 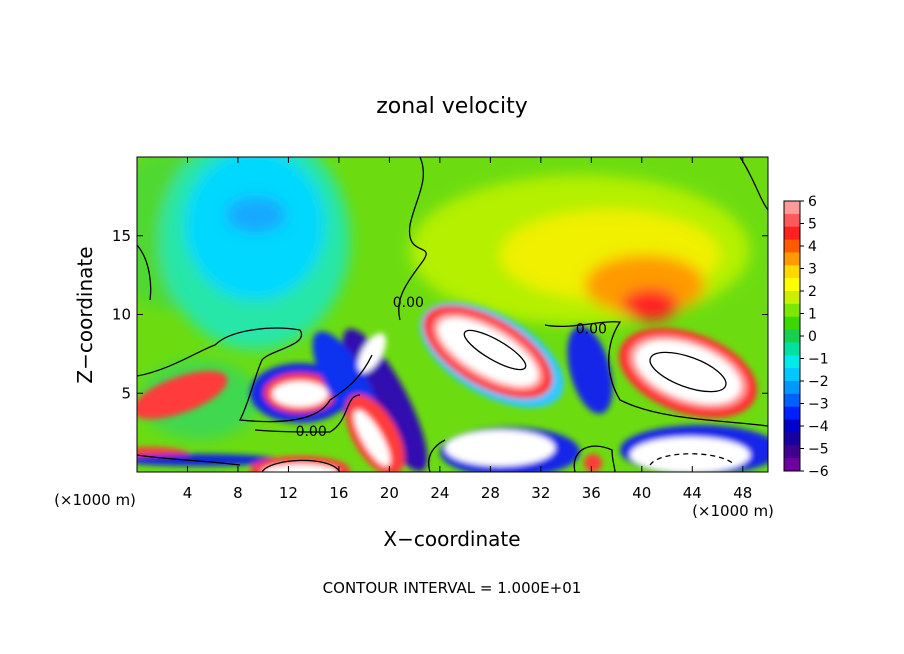 What do you see at coordinates (255, 375) in the screenshot?
I see `contour-line-zero-mid` at bounding box center [255, 375].